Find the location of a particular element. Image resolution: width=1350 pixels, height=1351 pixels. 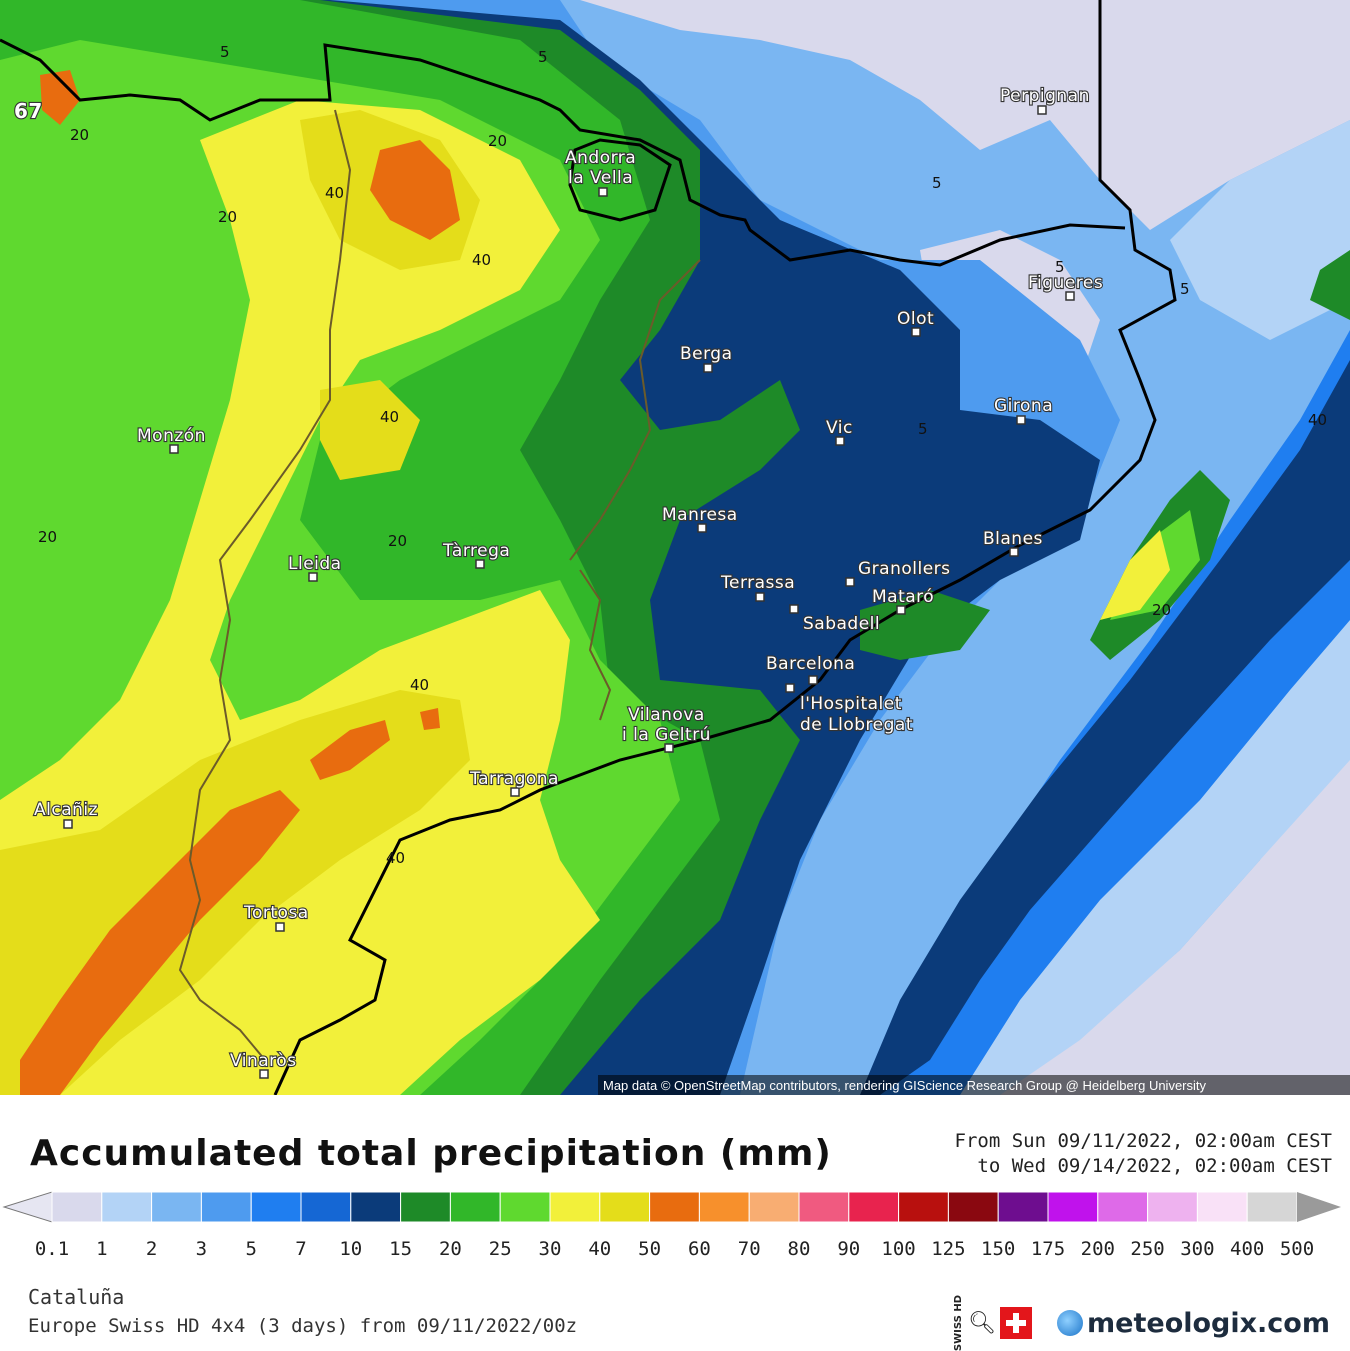

branding: SWISS HD 🔍︎ meteologix.com is located at coordinates (1141, 1323).